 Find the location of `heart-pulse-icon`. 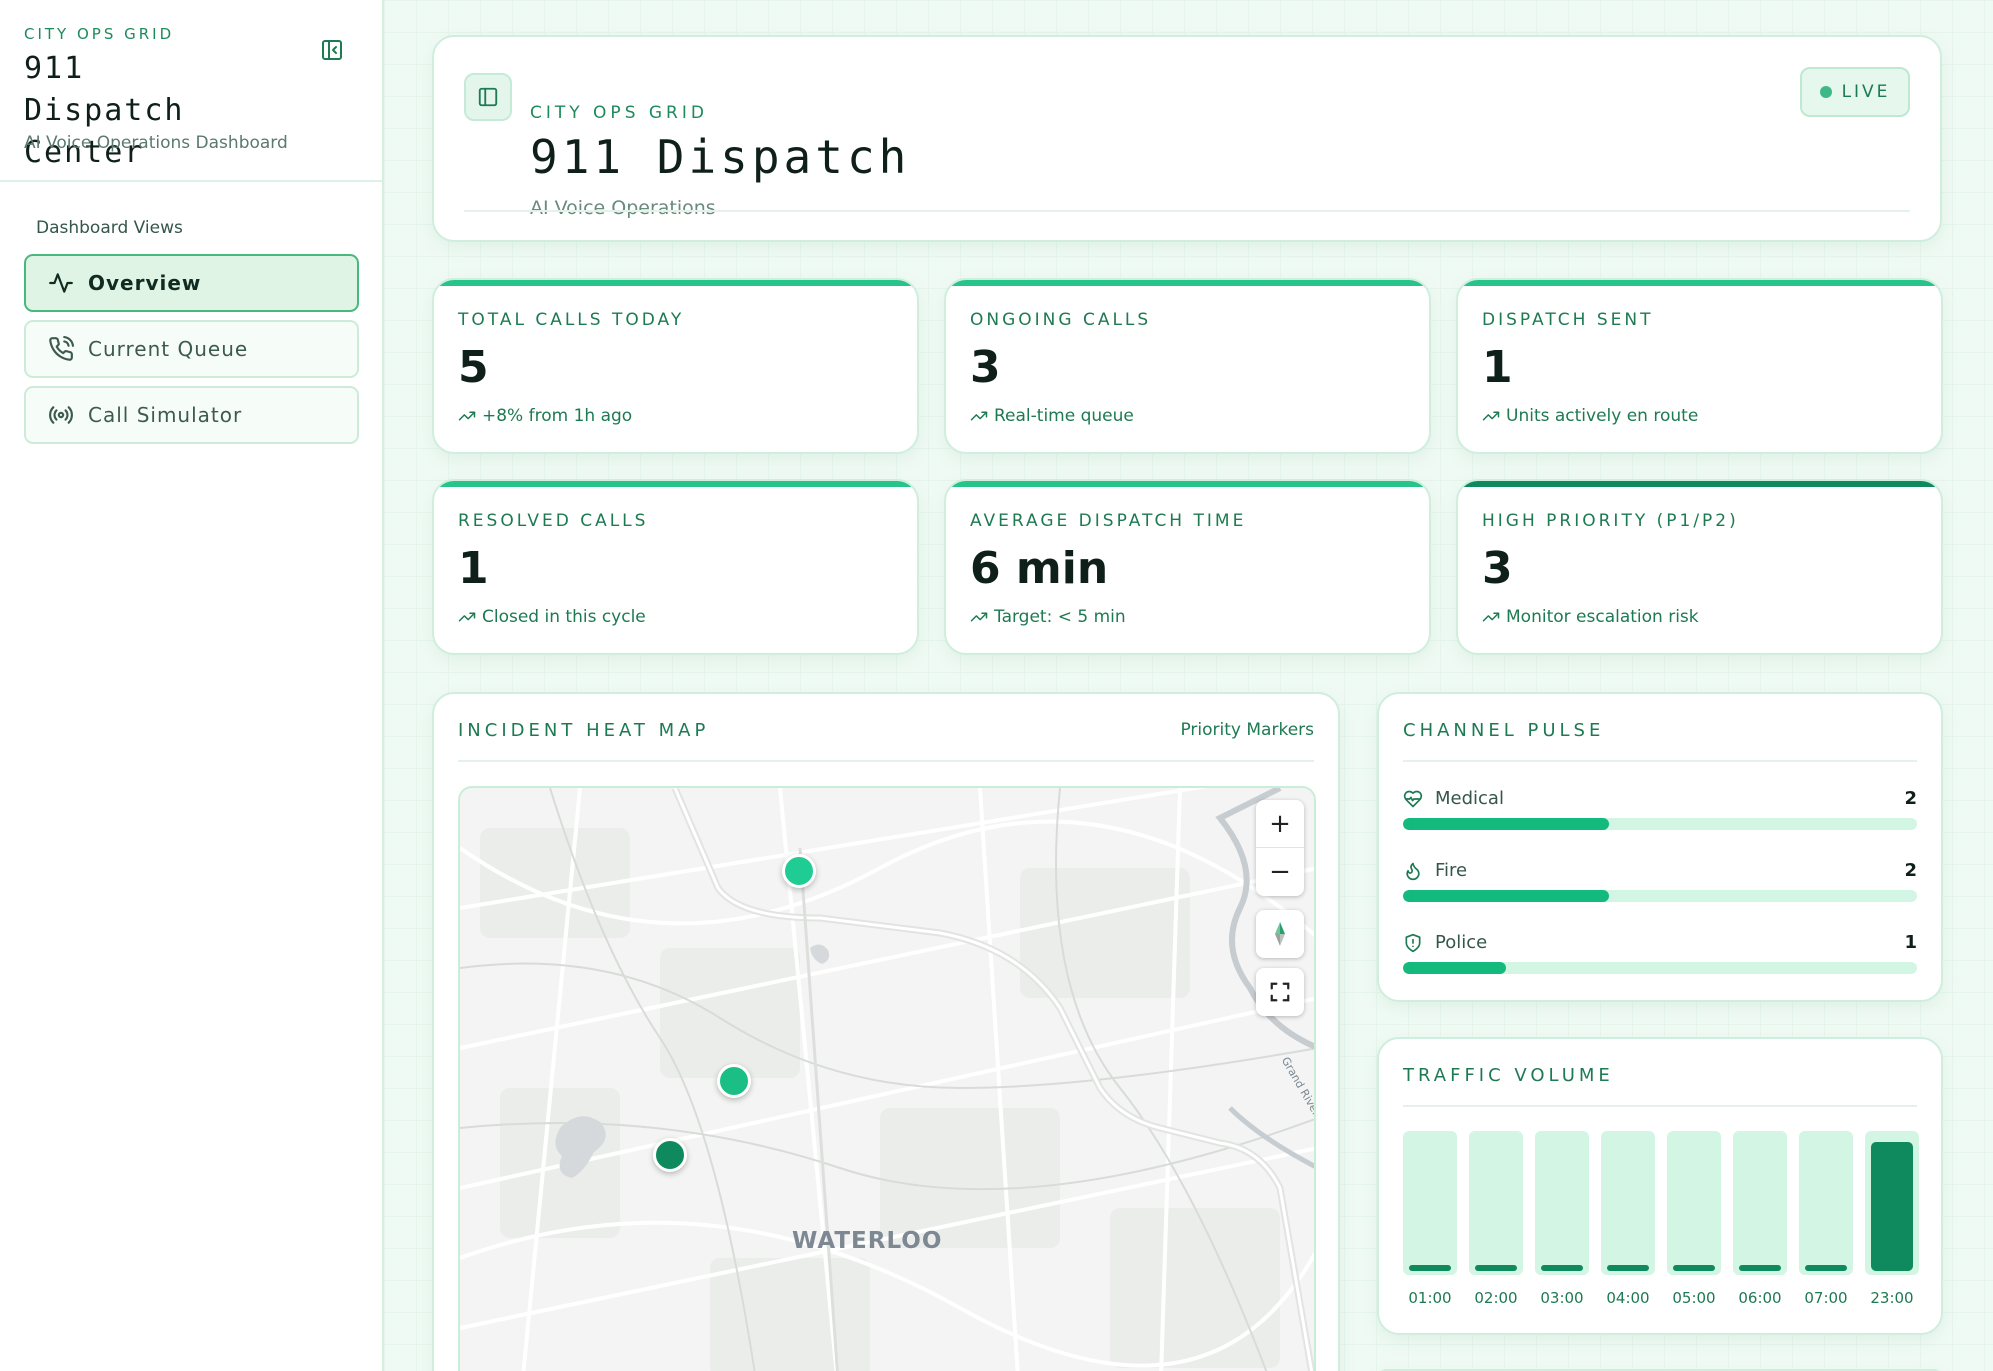

heart-pulse-icon is located at coordinates (1413, 798).